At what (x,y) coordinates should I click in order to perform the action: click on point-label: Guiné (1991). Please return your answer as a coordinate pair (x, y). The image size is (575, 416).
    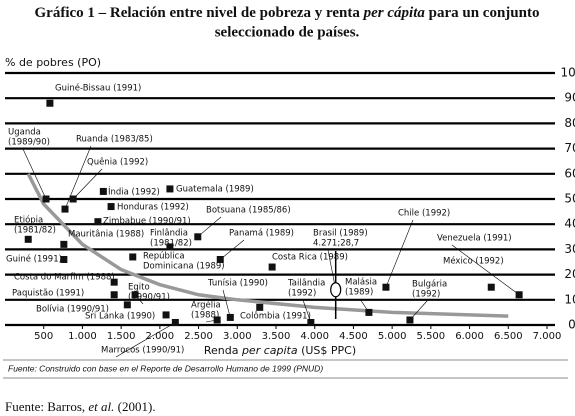
    Looking at the image, I should click on (34, 259).